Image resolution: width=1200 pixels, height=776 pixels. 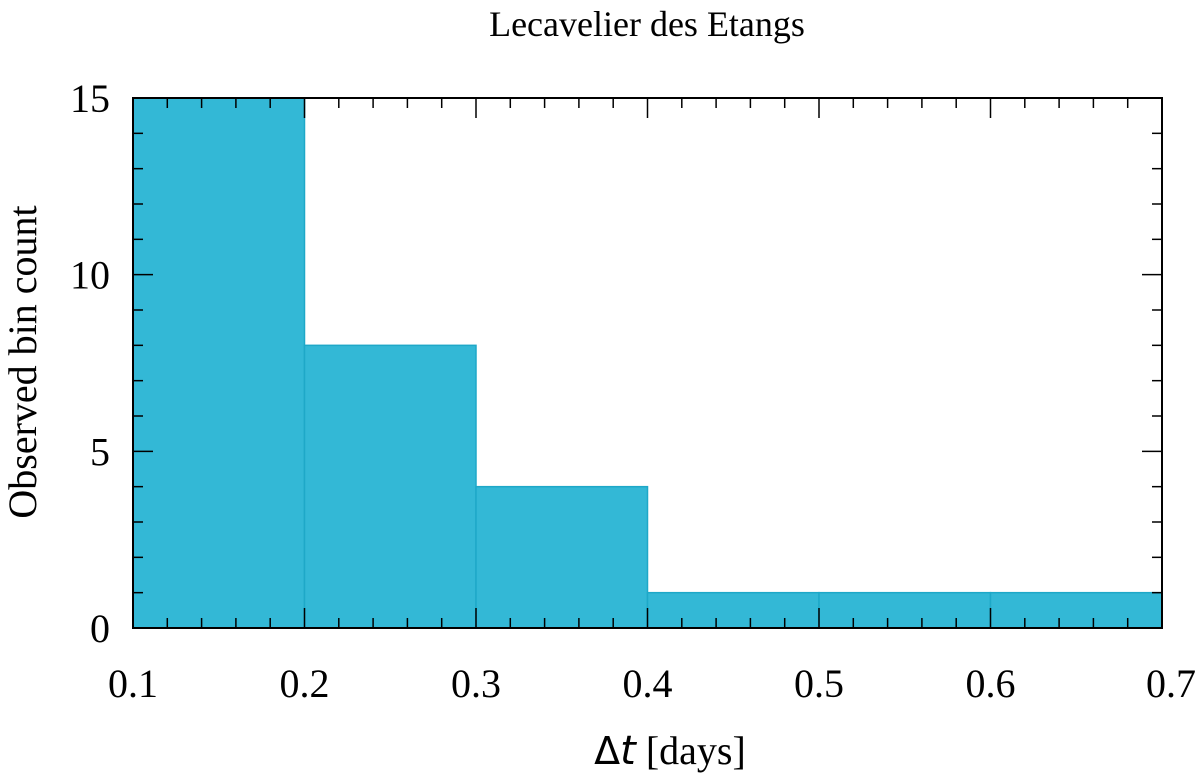 I want to click on x-axis-var: t, so click(x=628, y=751).